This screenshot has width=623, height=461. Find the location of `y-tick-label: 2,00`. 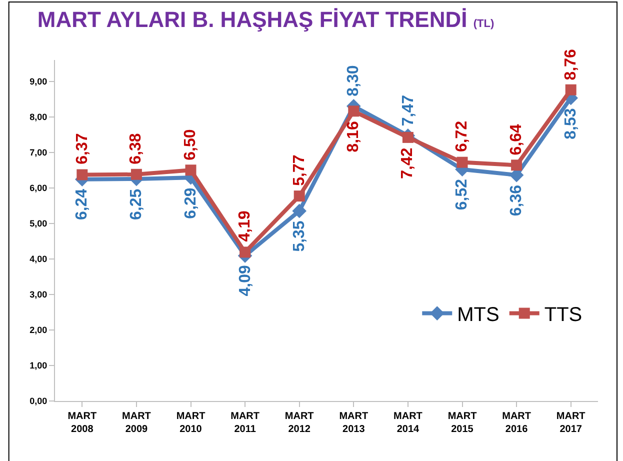

y-tick-label: 2,00 is located at coordinates (39, 330).